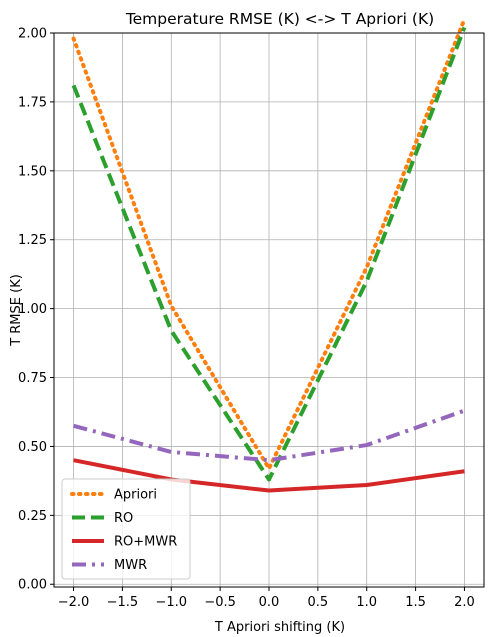 The height and width of the screenshot is (637, 489). I want to click on legend-box, so click(126, 529).